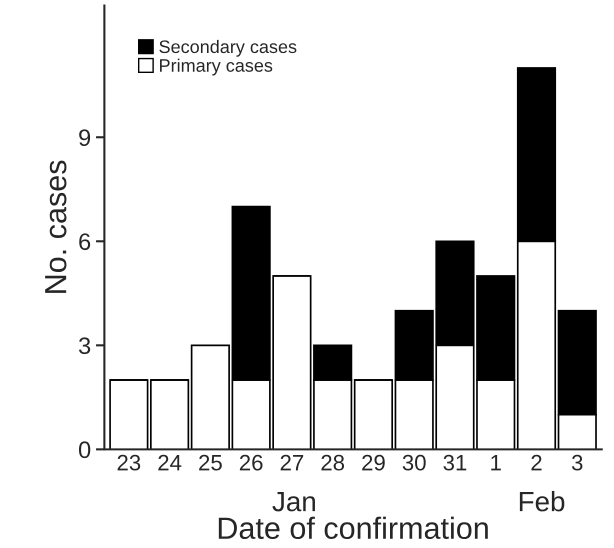 The height and width of the screenshot is (548, 614). Describe the element at coordinates (454, 462) in the screenshot. I see `x-tick-label: 31` at that location.